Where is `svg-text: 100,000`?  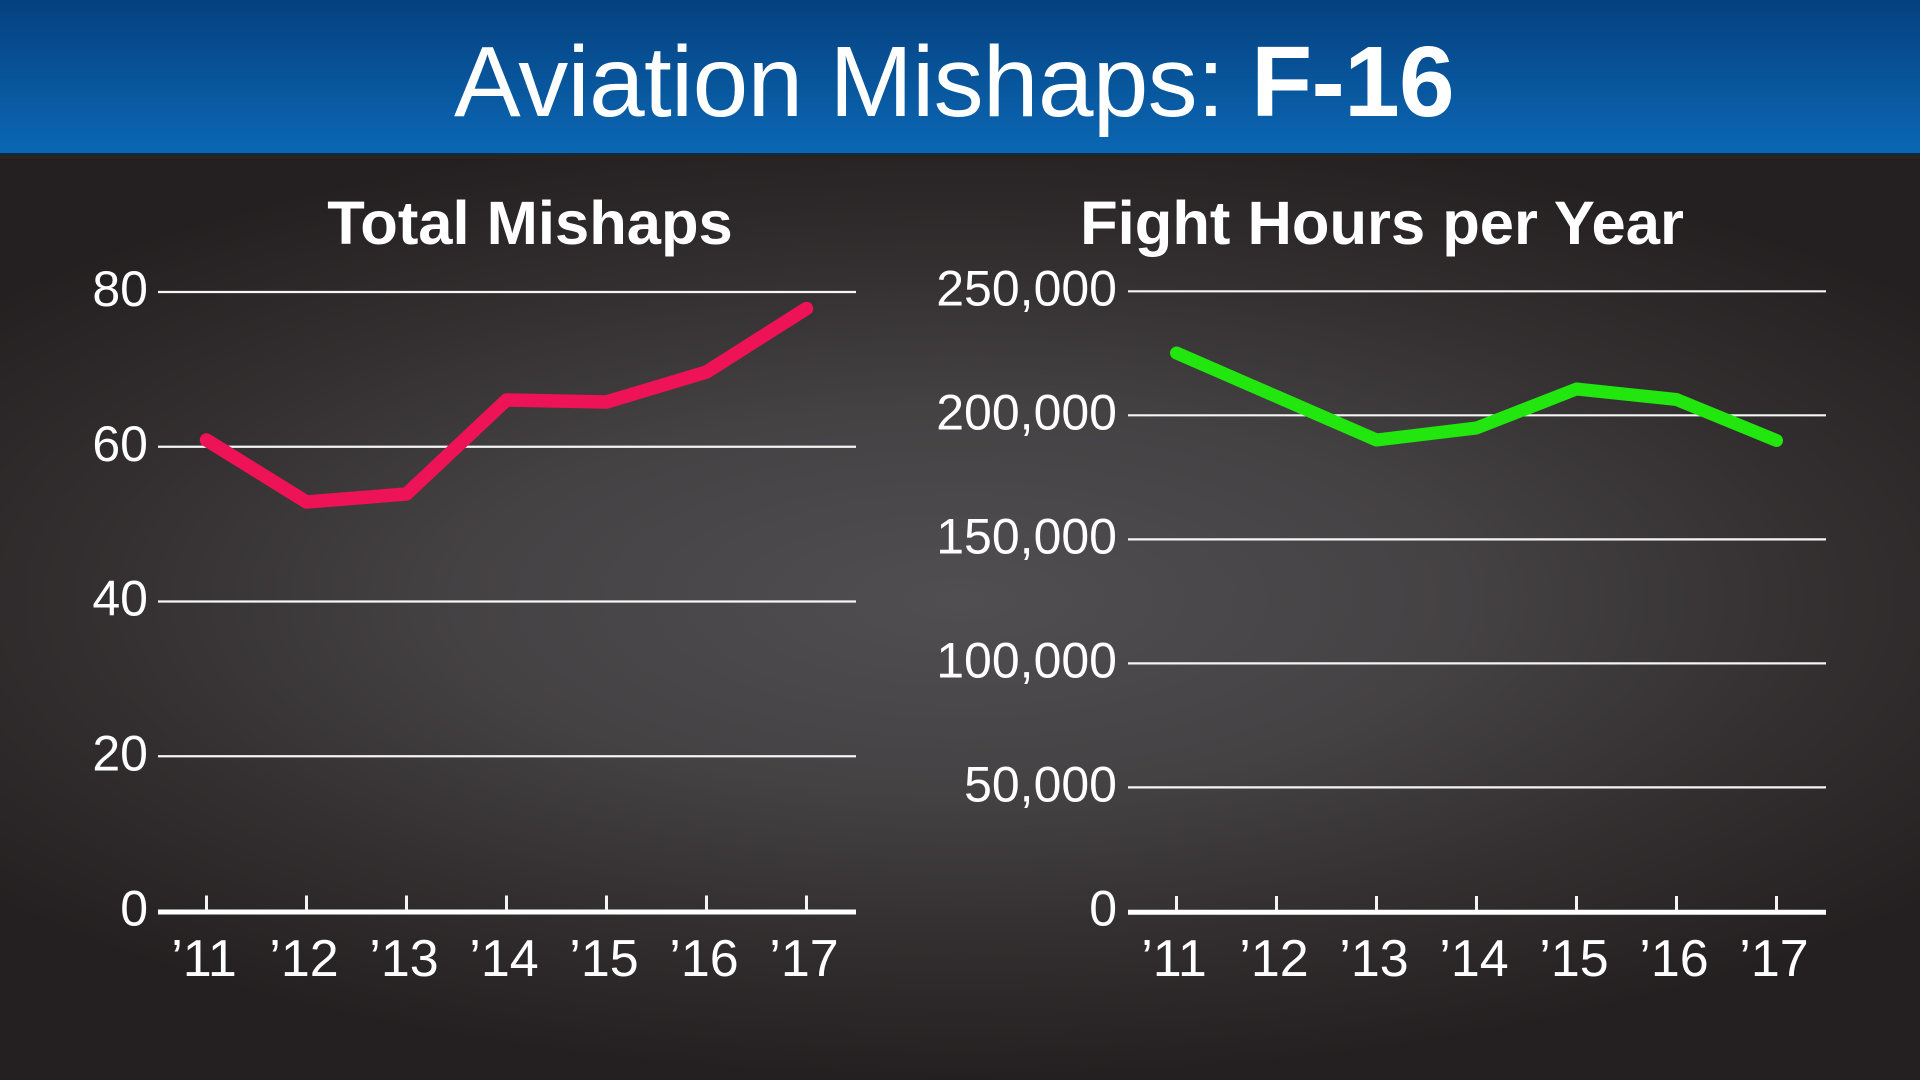
svg-text: 100,000 is located at coordinates (1026, 660).